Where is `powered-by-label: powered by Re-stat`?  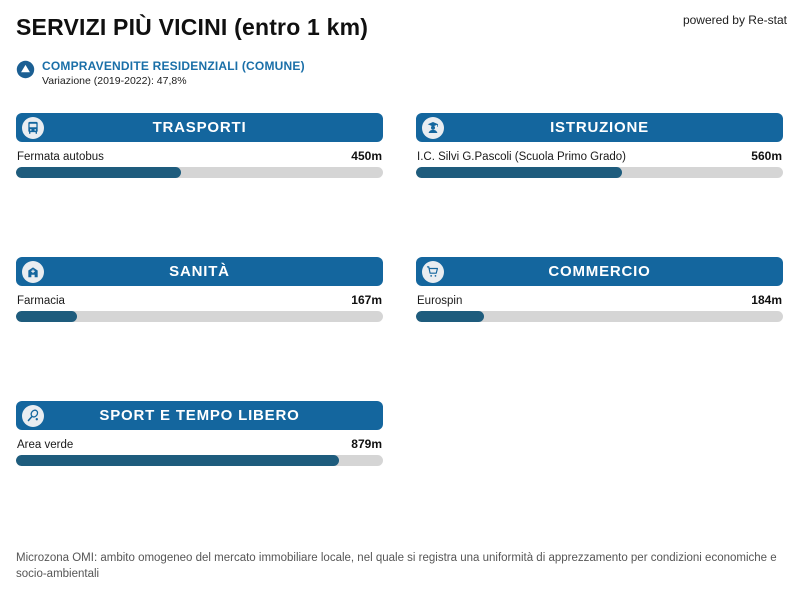 powered-by-label: powered by Re-stat is located at coordinates (734, 20).